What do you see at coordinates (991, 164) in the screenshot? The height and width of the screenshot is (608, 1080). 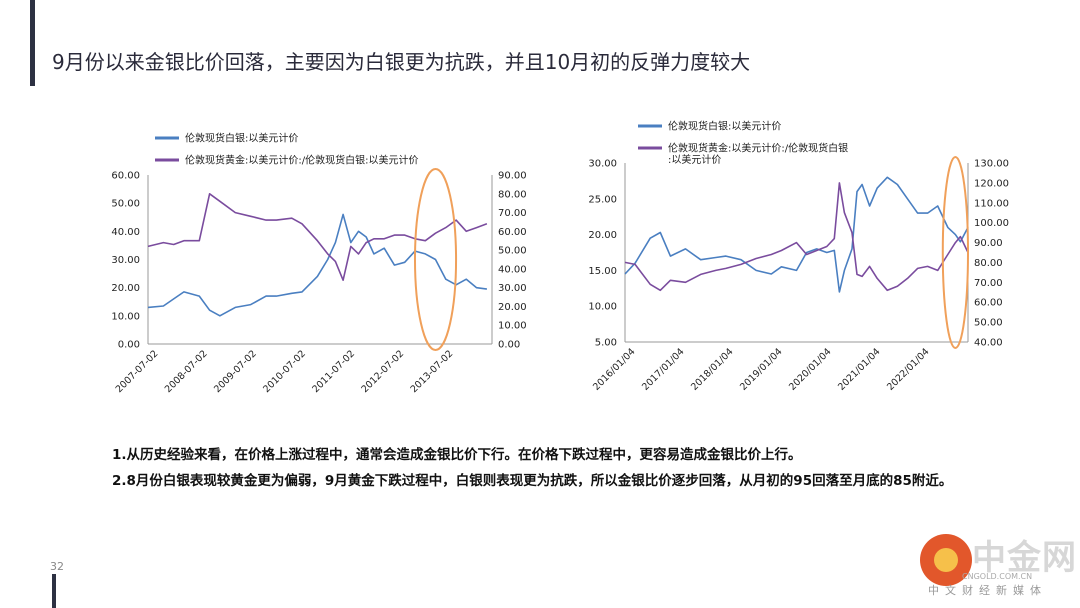 I see `y-right-tick-label: 130.00` at bounding box center [991, 164].